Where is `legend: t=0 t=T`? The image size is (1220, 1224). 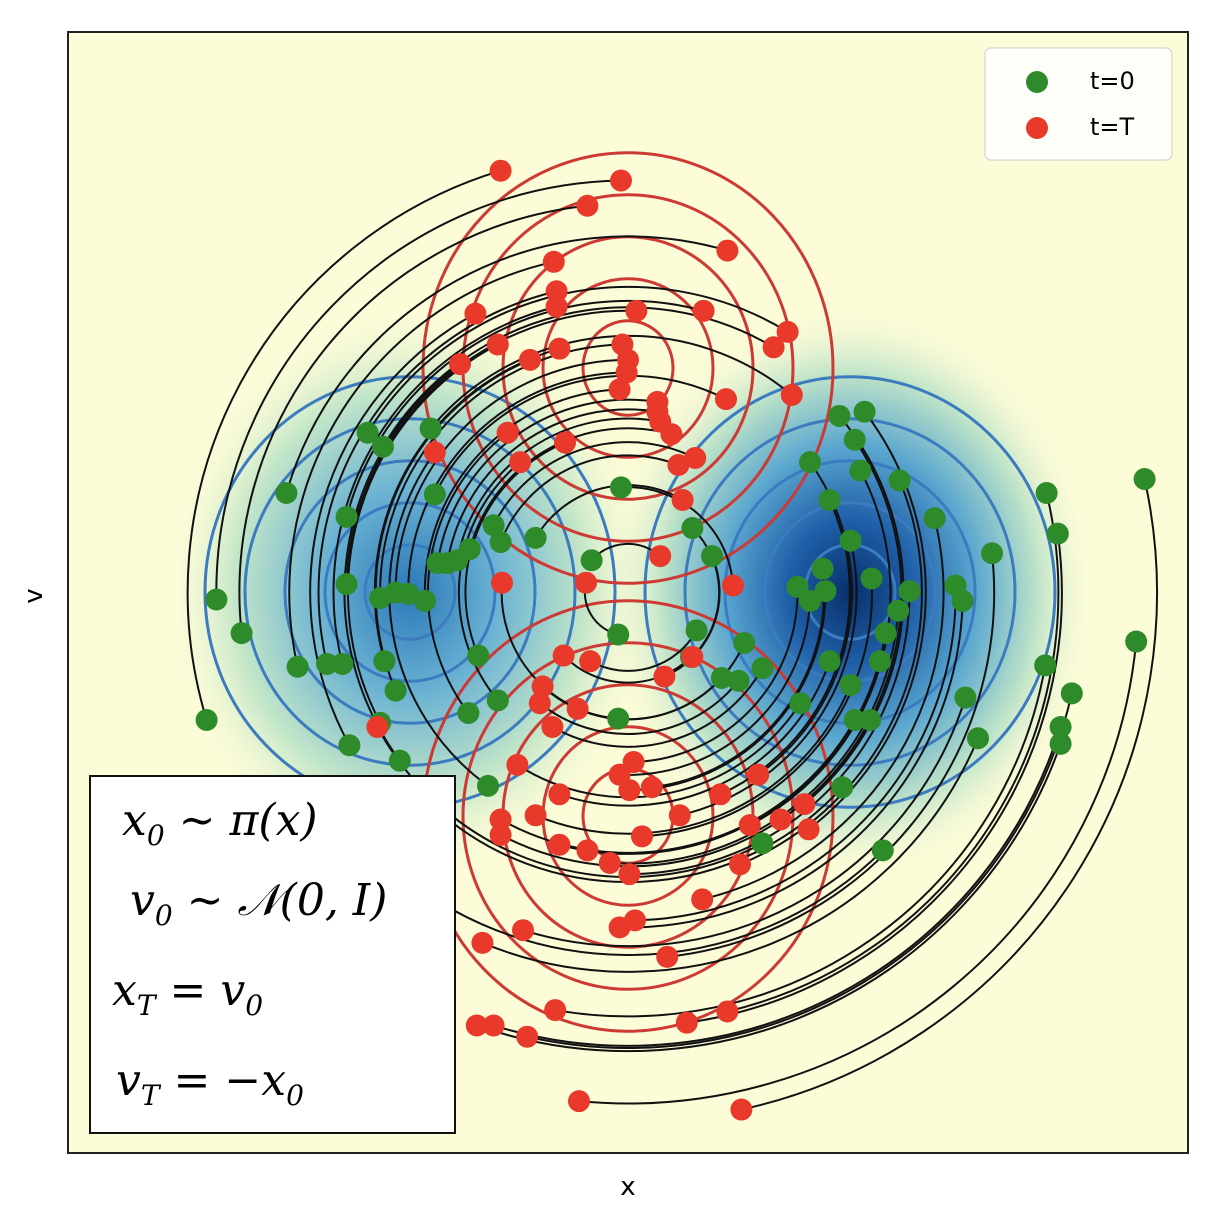 legend: t=0 t=T is located at coordinates (1078, 104).